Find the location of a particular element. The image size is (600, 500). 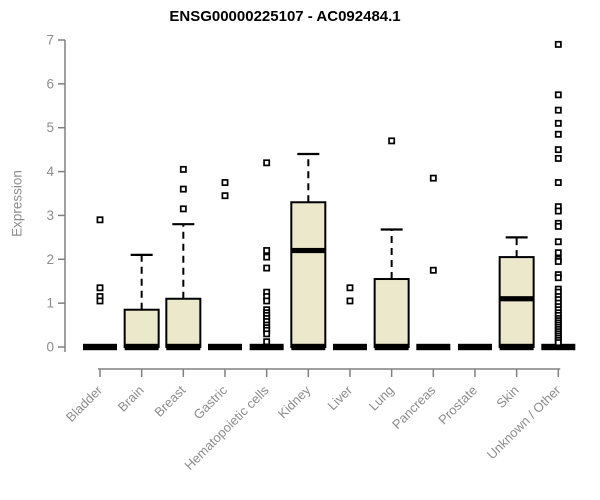

zero-bar-gastric is located at coordinates (224, 347).